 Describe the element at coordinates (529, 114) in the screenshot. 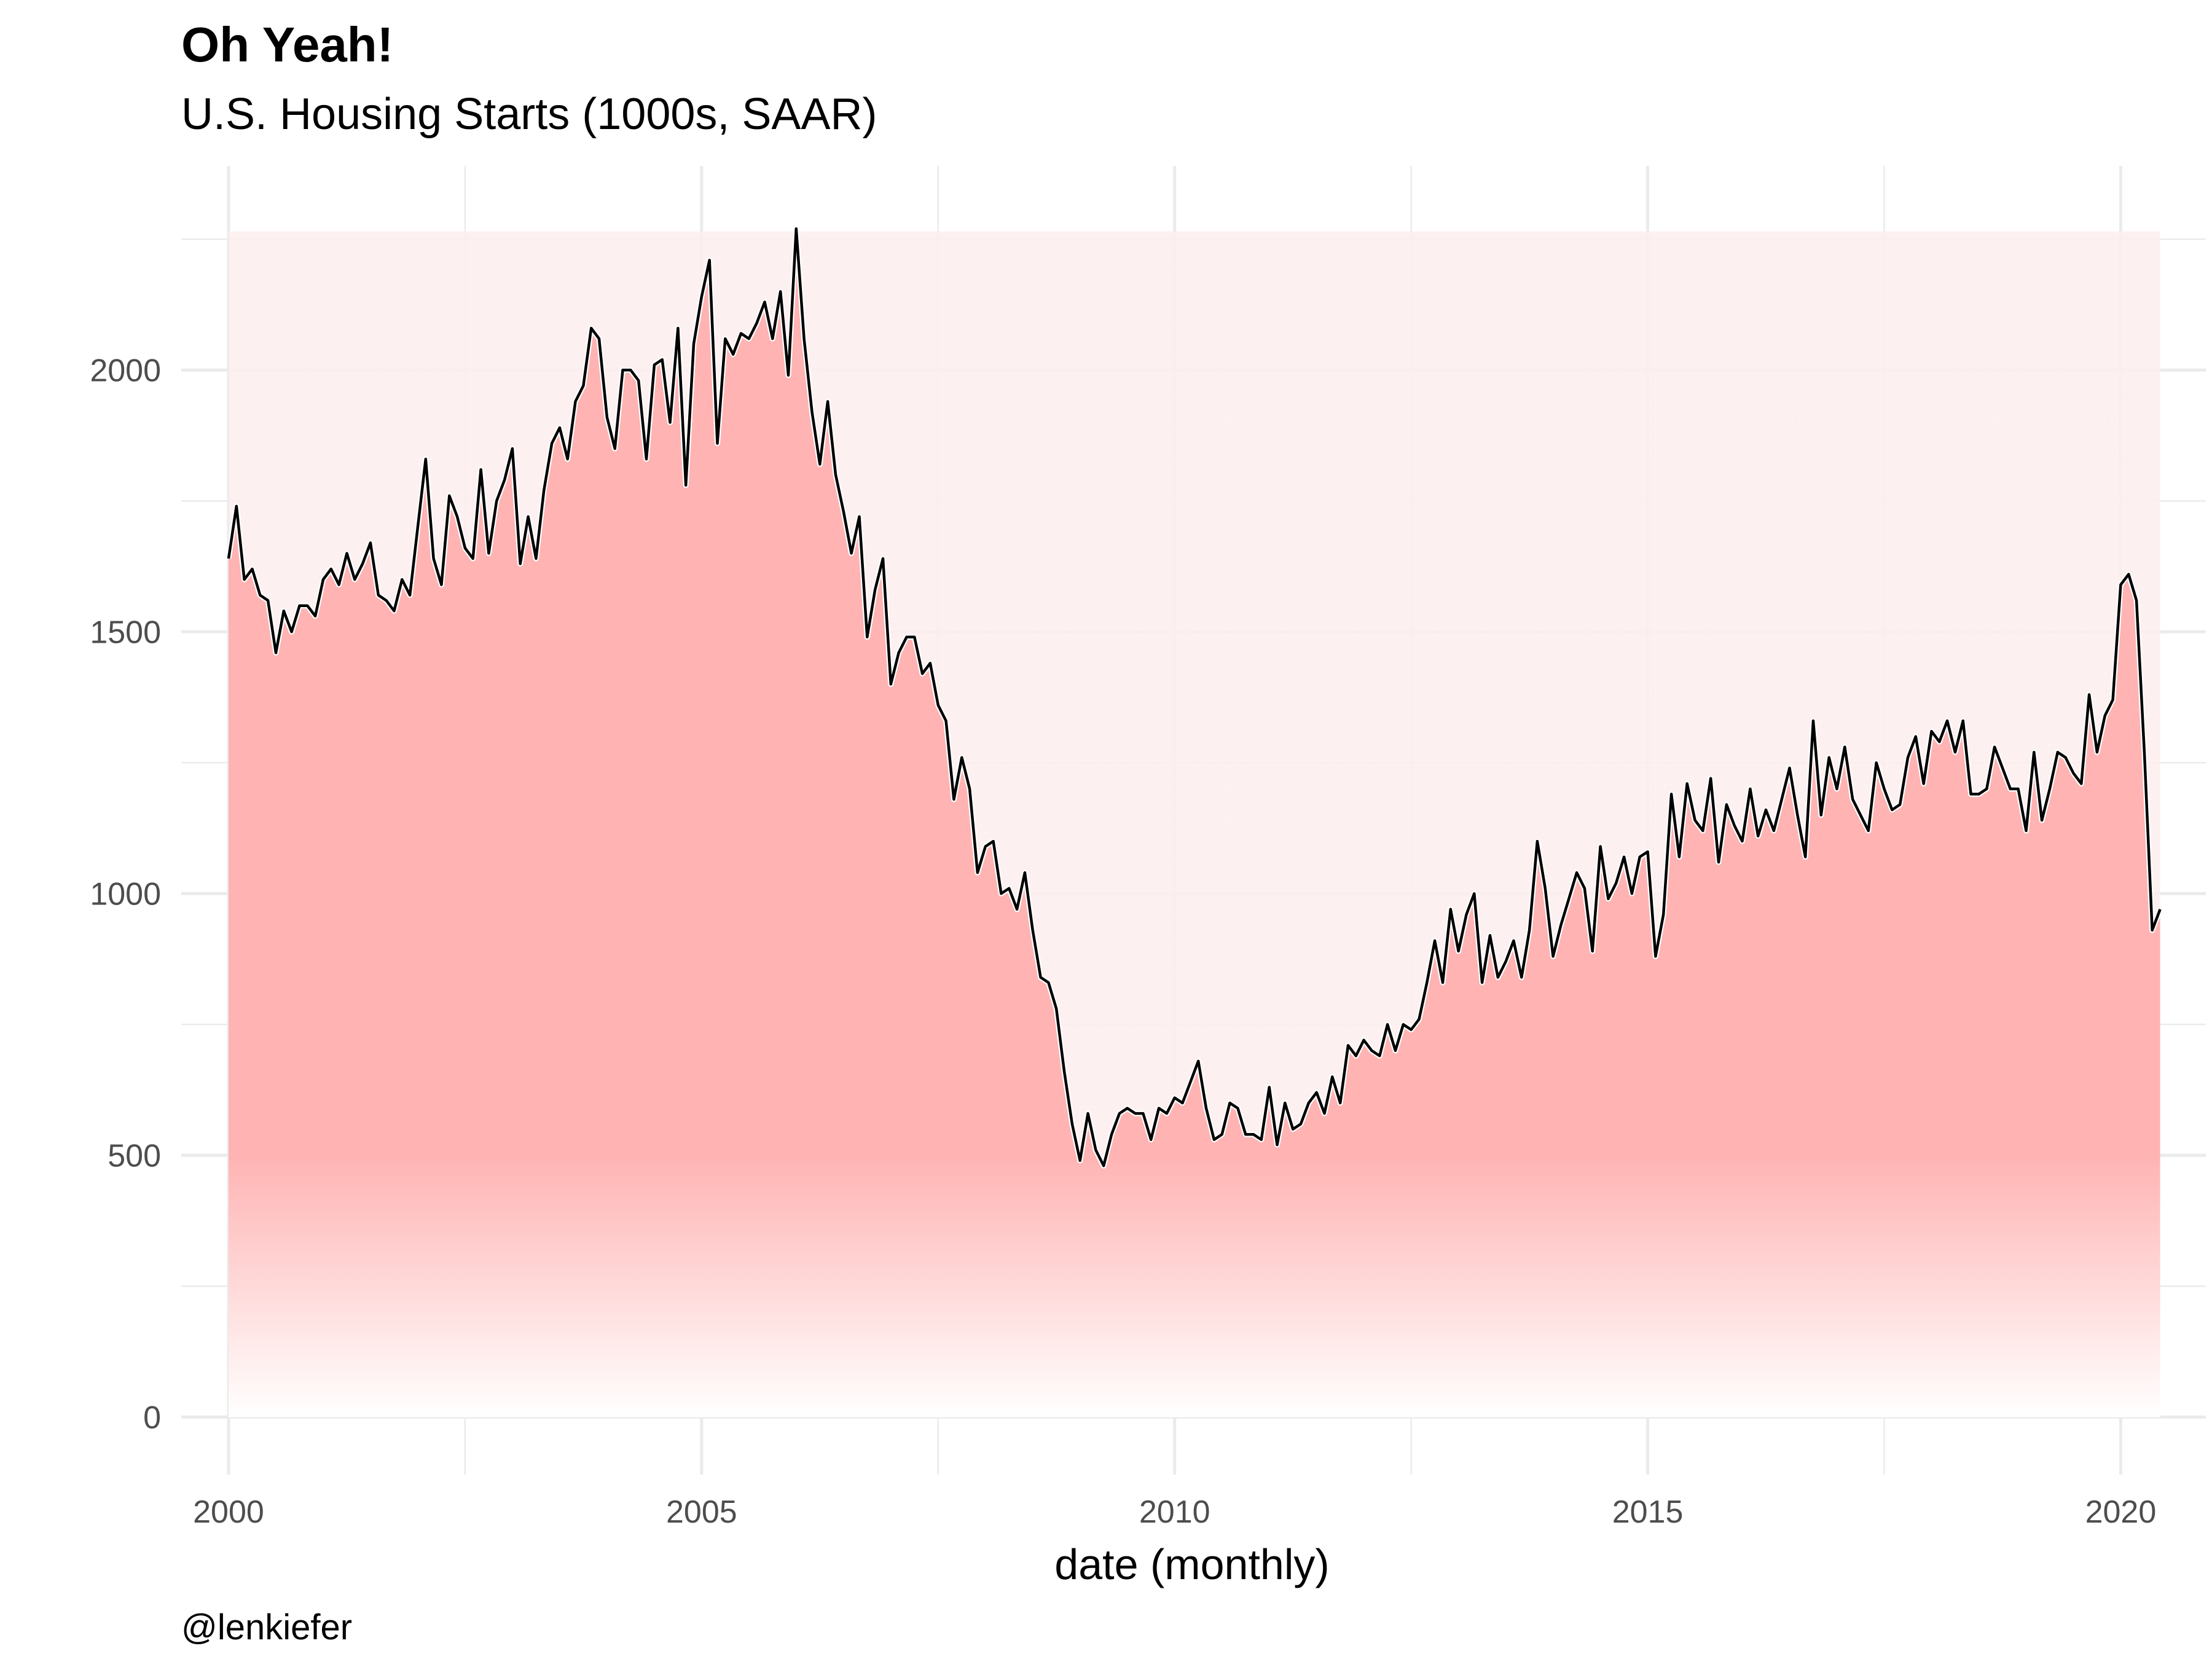

I see `chart-subtitle: U.S. Housing Starts (1000s, SAAR)` at that location.